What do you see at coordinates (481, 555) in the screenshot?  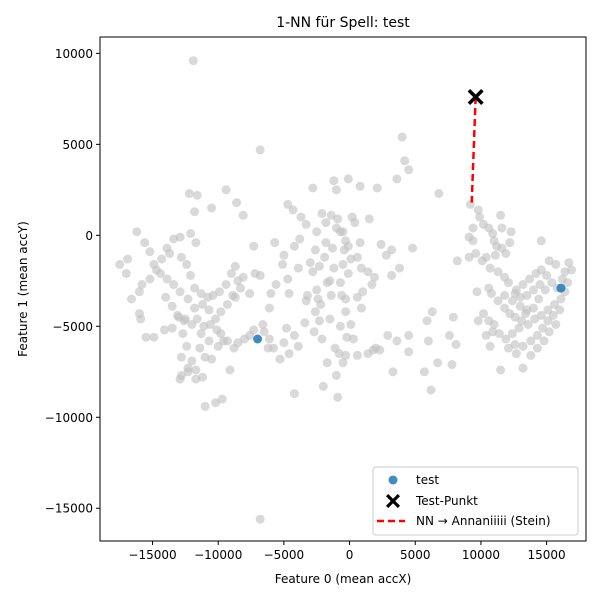 I see `x-tick-label: 10000` at bounding box center [481, 555].